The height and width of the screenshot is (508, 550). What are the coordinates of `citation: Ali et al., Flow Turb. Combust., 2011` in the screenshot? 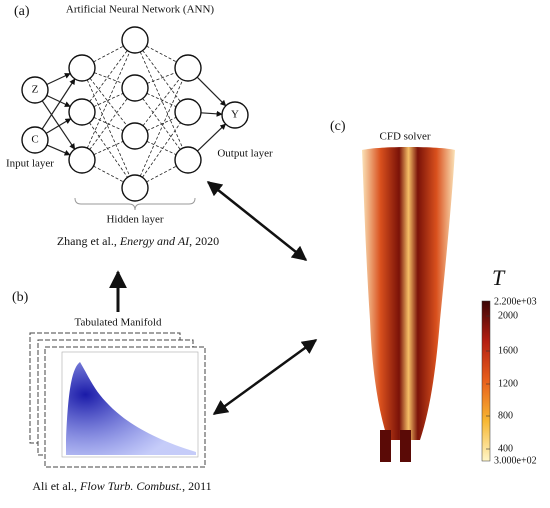 It's located at (121, 486).